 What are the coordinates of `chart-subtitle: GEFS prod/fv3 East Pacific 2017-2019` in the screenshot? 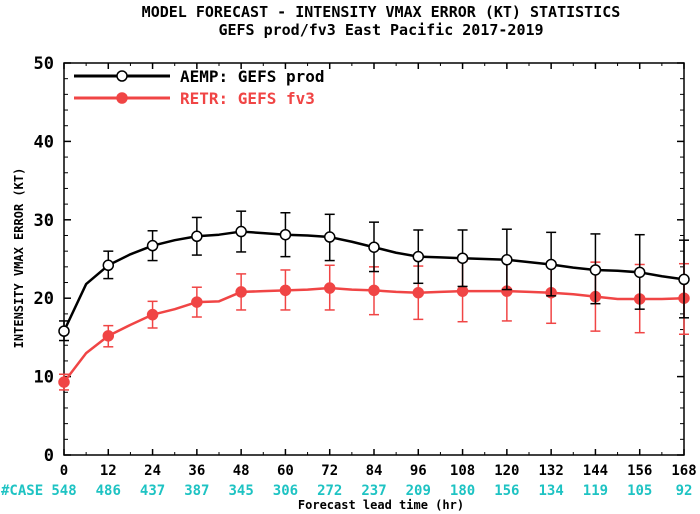 It's located at (380, 30).